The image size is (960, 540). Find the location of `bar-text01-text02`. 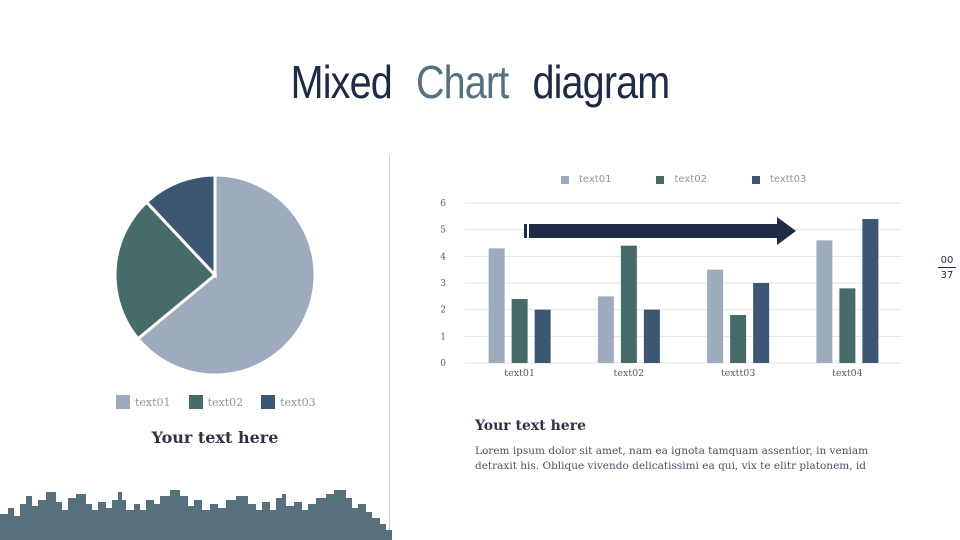

bar-text01-text02 is located at coordinates (605, 329).